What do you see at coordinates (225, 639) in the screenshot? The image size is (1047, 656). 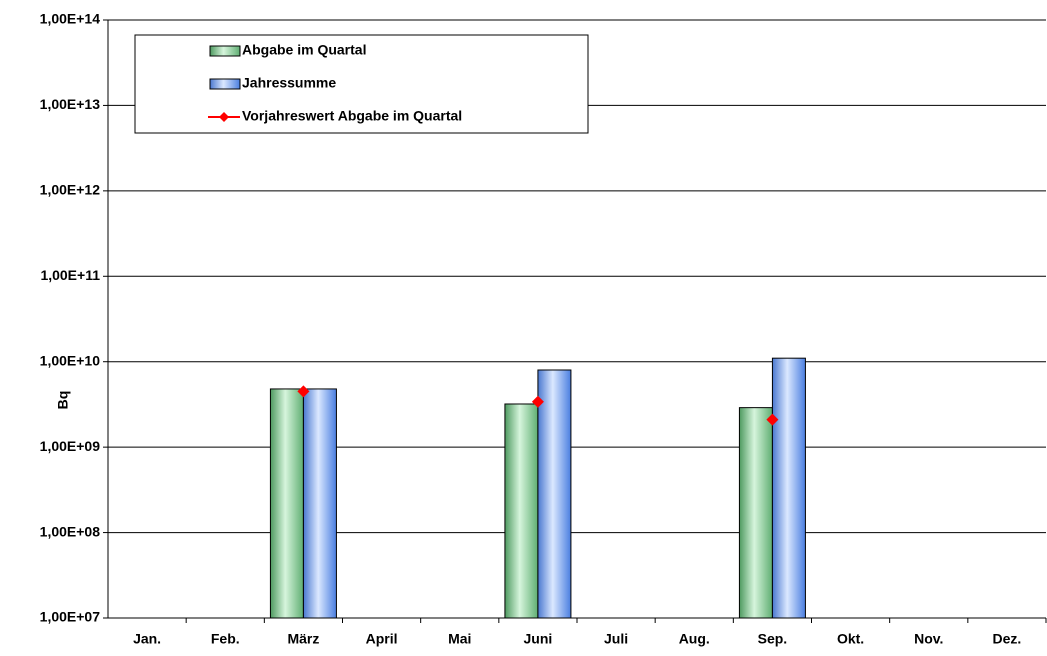 I see `x-tick-label: Feb.` at bounding box center [225, 639].